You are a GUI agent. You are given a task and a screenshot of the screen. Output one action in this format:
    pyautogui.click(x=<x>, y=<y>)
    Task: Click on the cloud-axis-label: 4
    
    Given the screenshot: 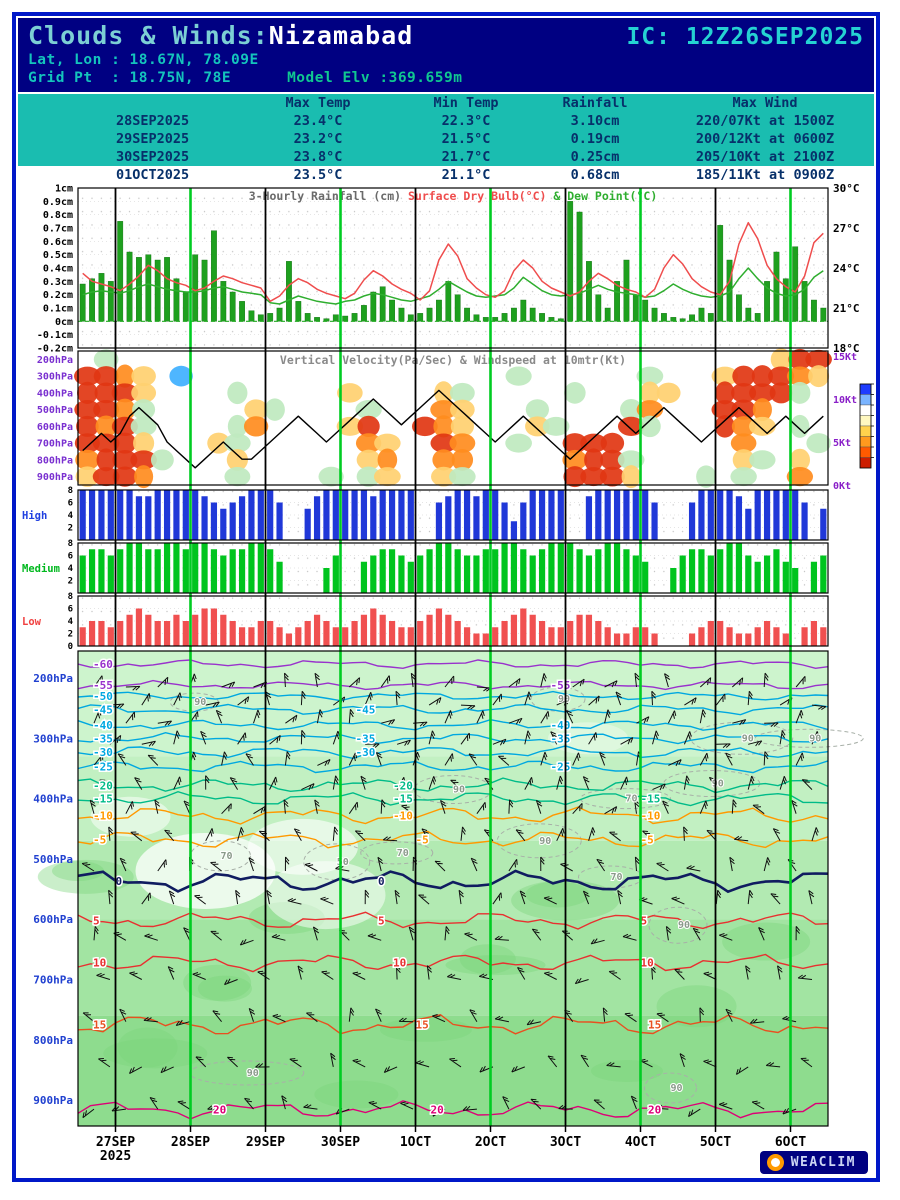 What is the action you would take?
    pyautogui.click(x=71, y=569)
    